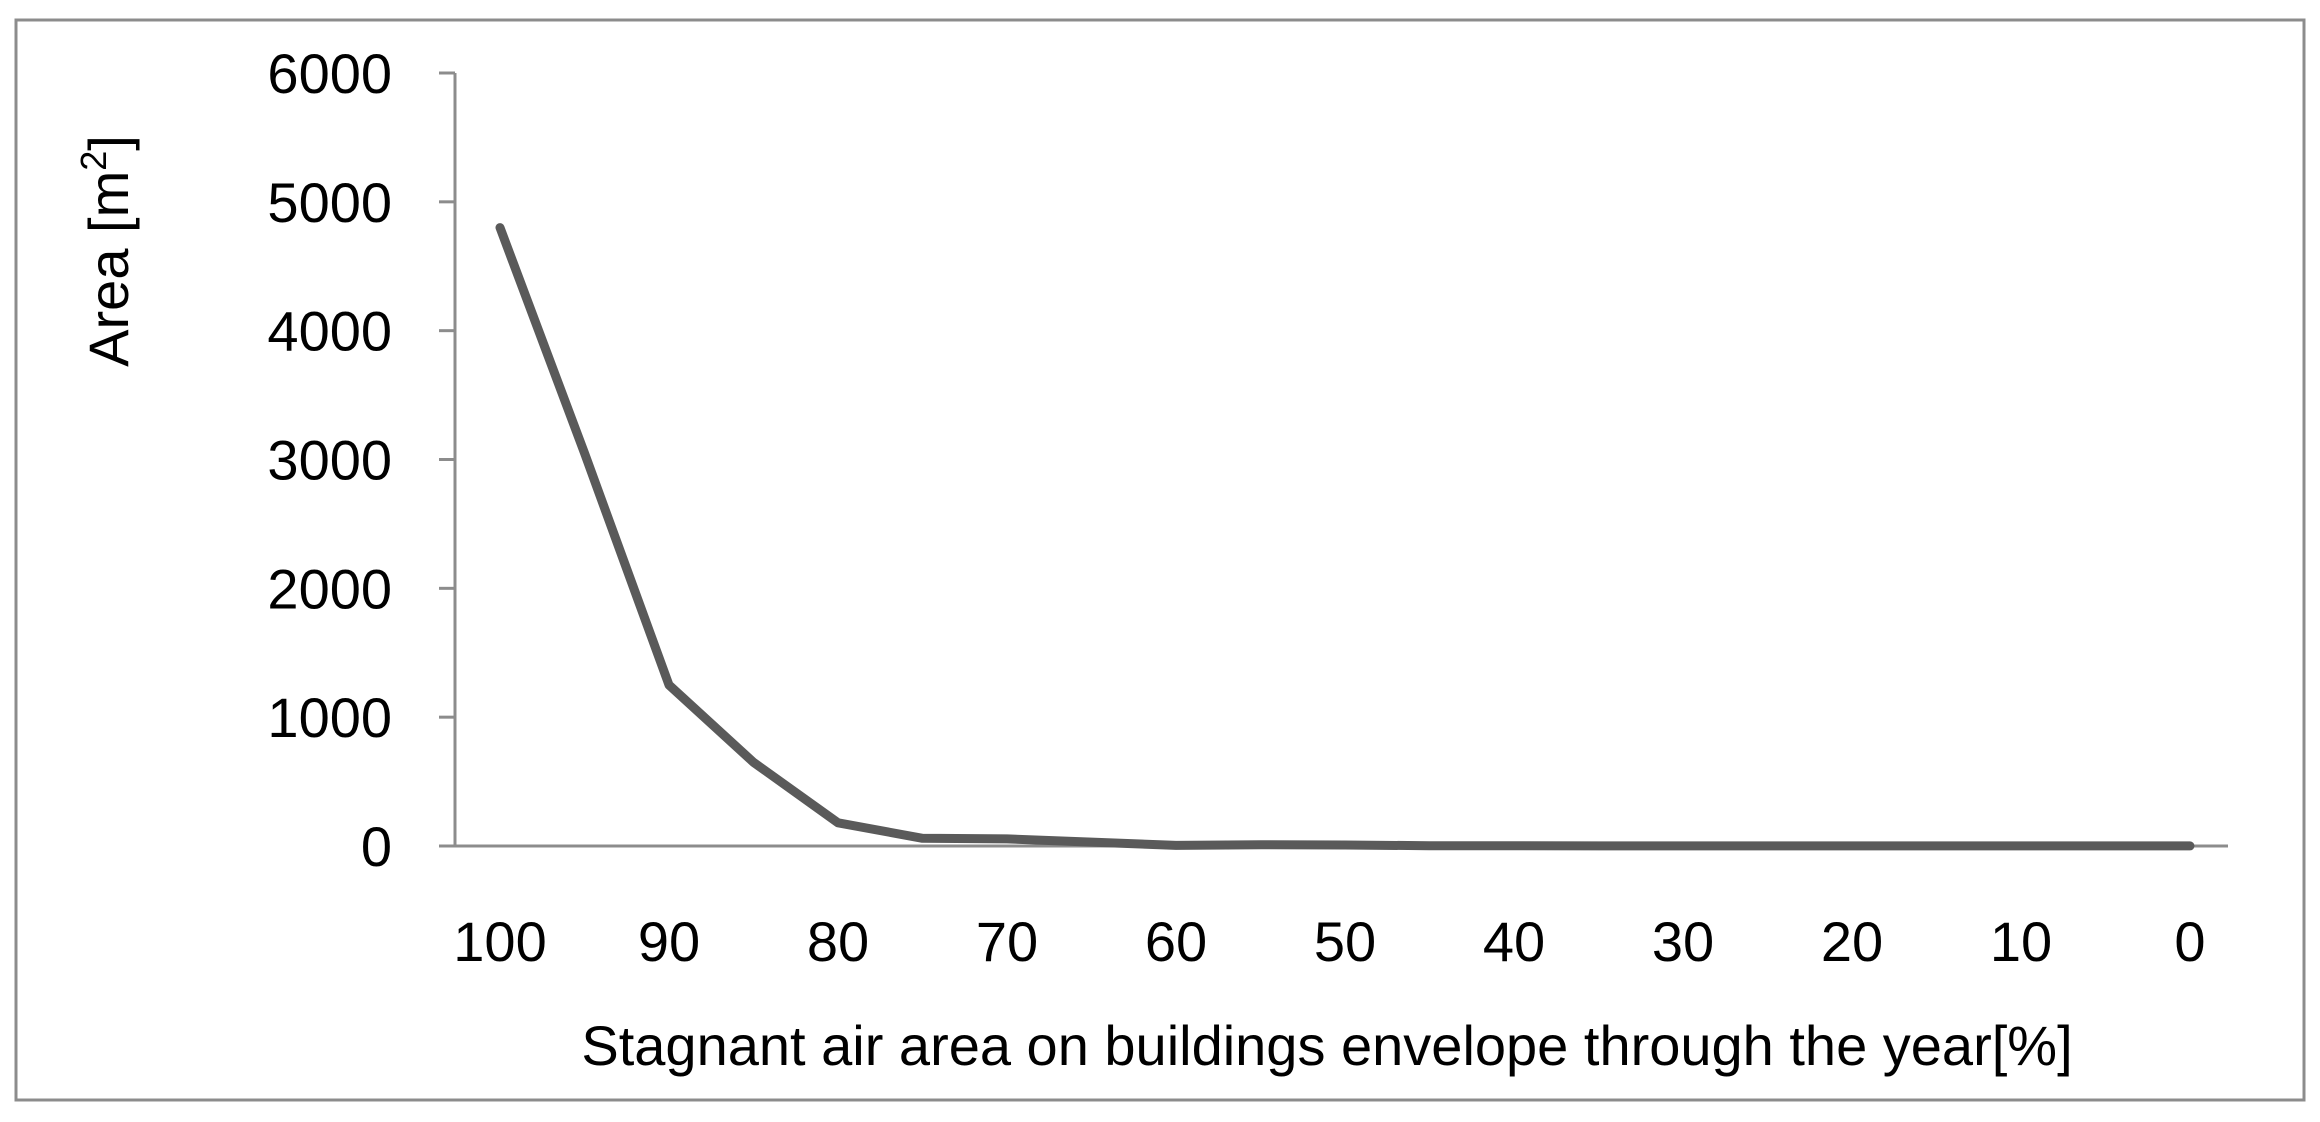  What do you see at coordinates (329, 588) in the screenshot?
I see `y-tick-label: 2000` at bounding box center [329, 588].